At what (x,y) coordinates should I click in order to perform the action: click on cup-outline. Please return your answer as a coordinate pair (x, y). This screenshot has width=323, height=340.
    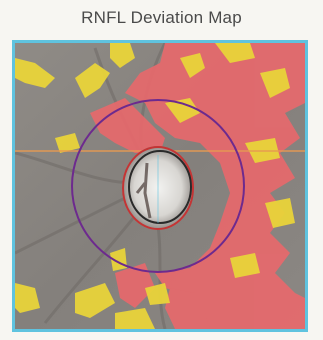
    Looking at the image, I should click on (160, 187).